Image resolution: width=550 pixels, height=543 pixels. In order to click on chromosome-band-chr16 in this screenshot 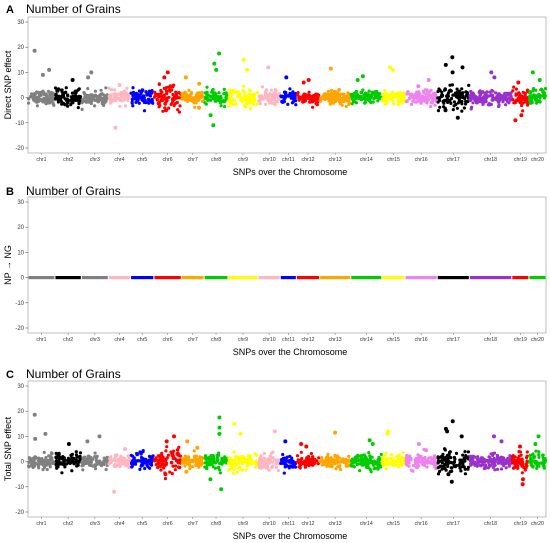, I will do `click(421, 98)`.